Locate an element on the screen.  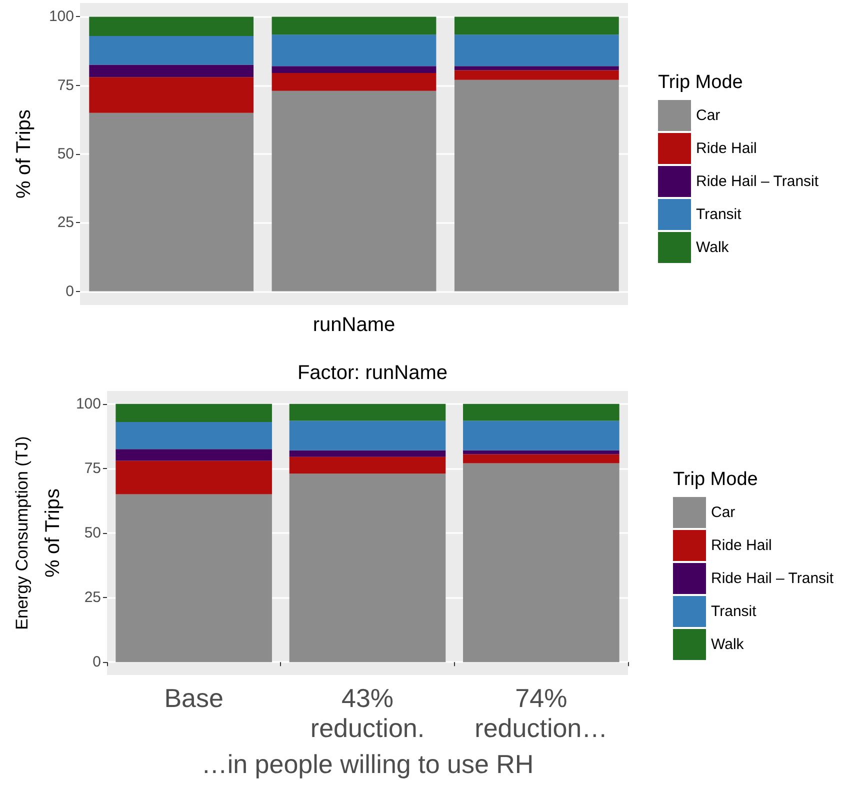
text: Energy Consumption (TJ) is located at coordinates (22, 533).